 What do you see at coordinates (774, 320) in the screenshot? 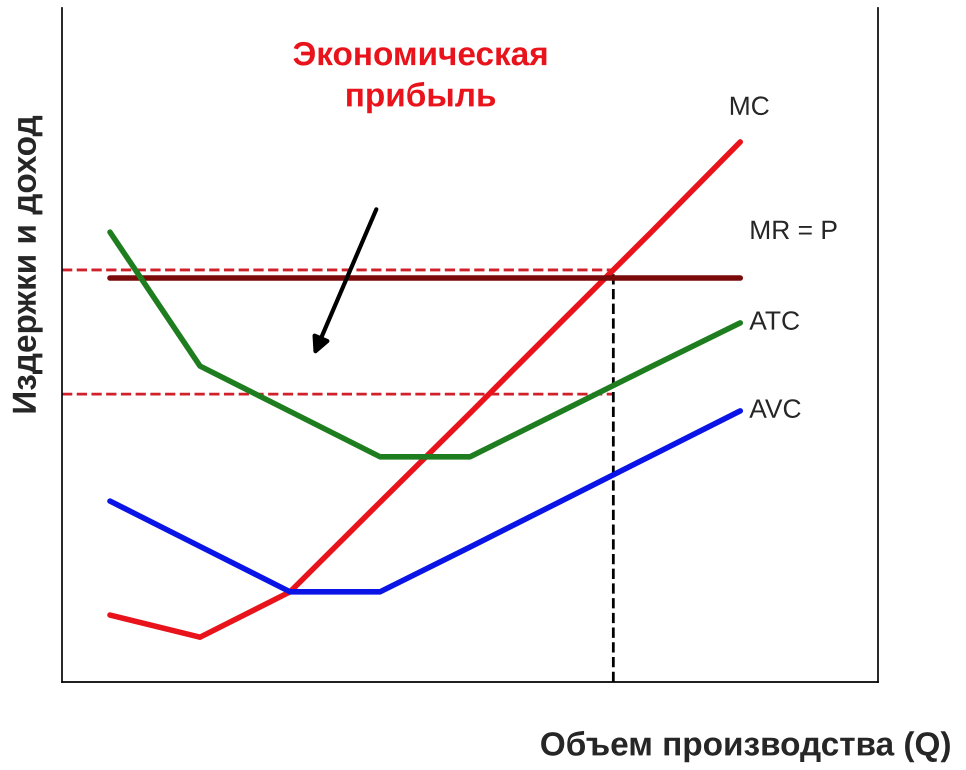
I see `series-label: ATC` at bounding box center [774, 320].